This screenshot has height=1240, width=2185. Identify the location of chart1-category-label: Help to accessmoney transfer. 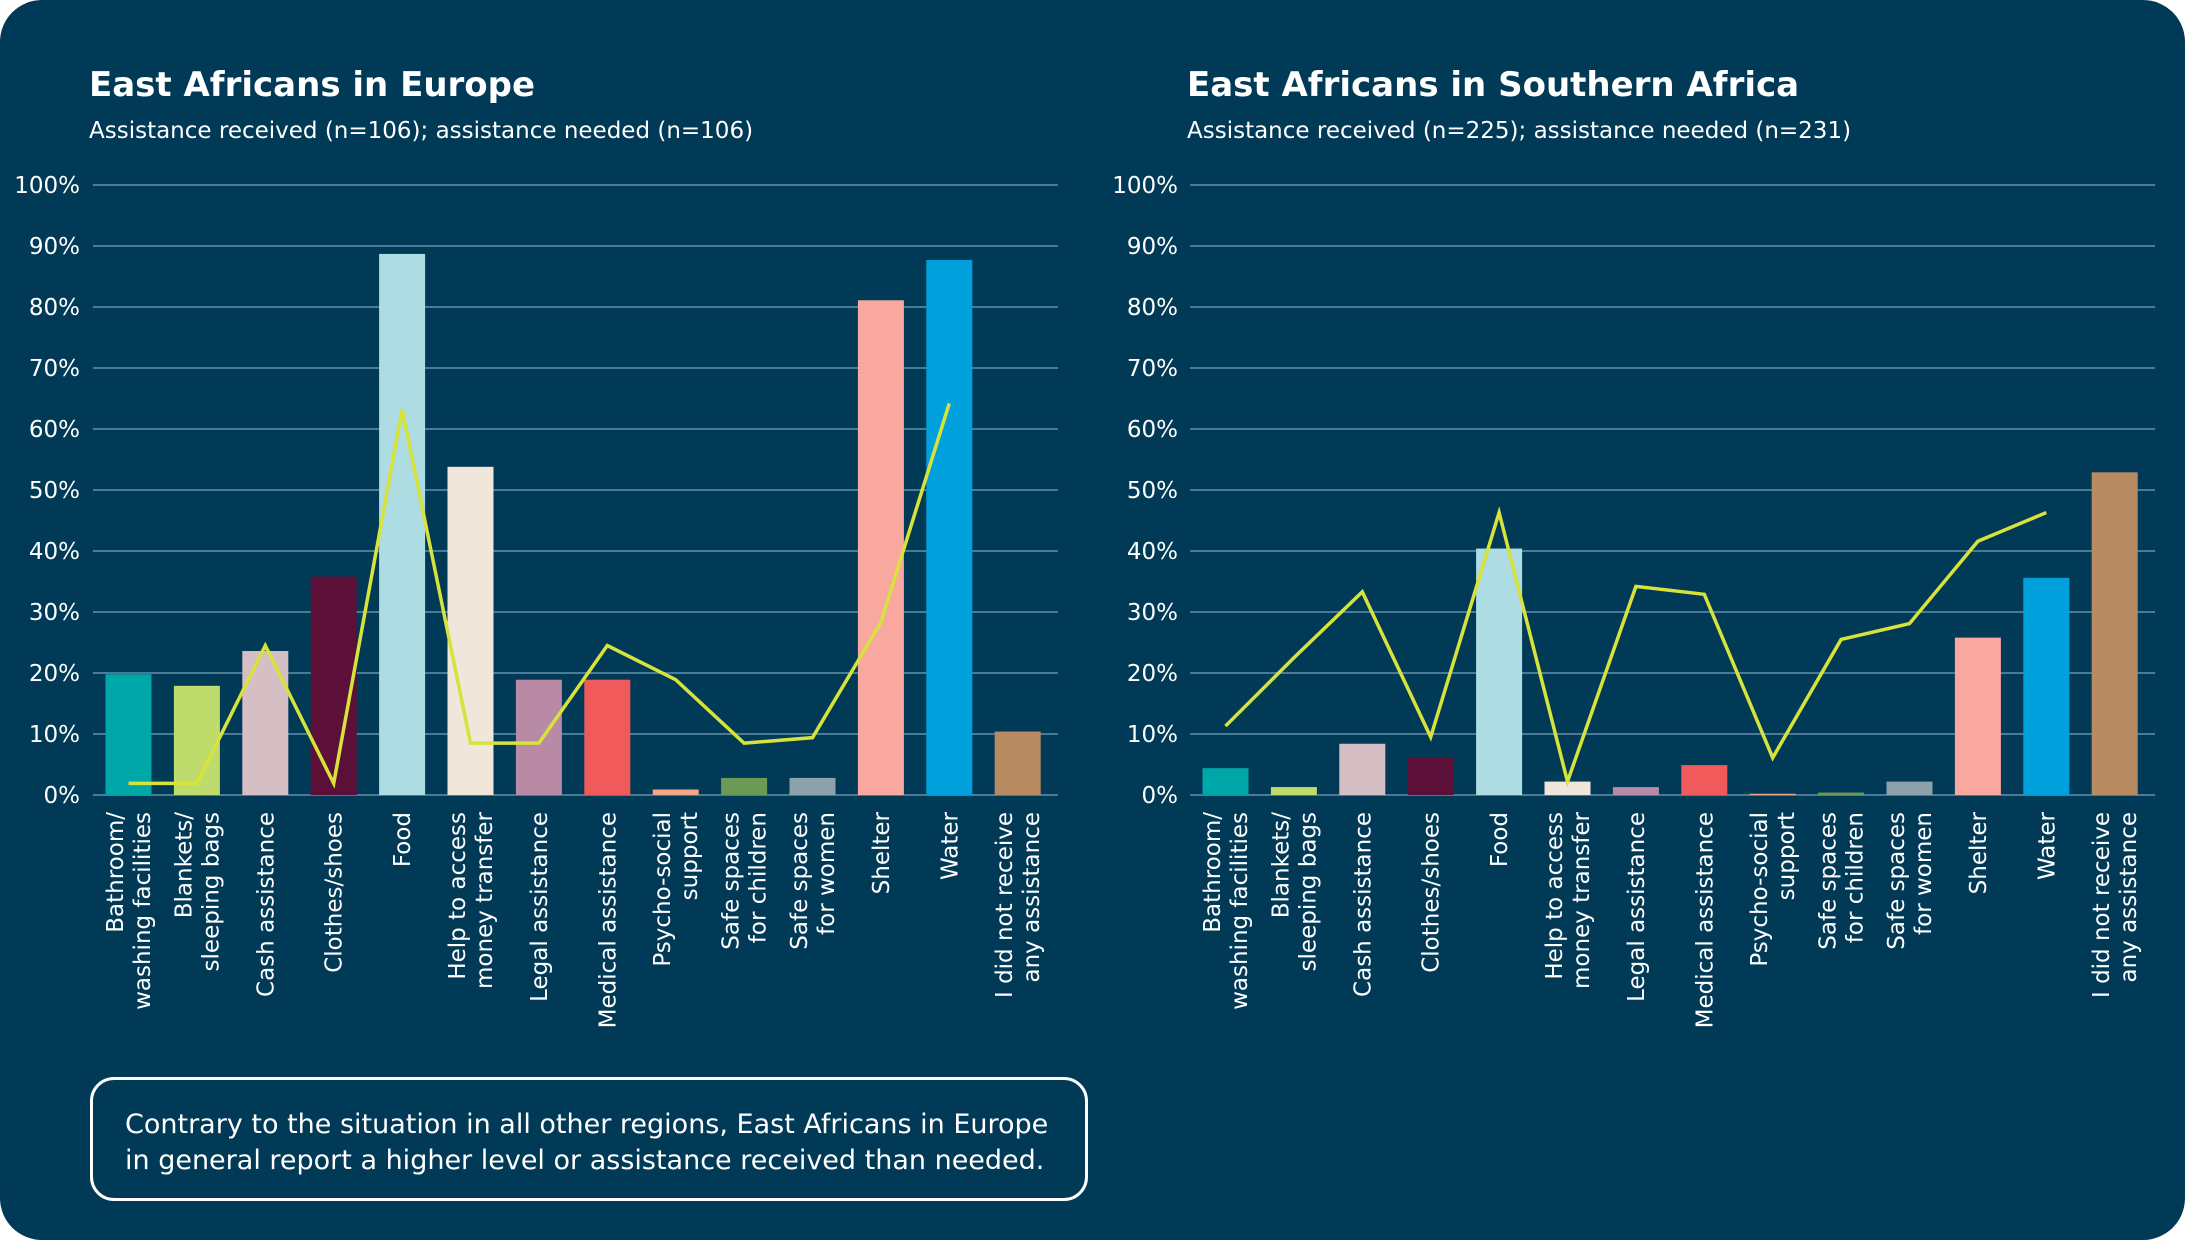
(471, 900).